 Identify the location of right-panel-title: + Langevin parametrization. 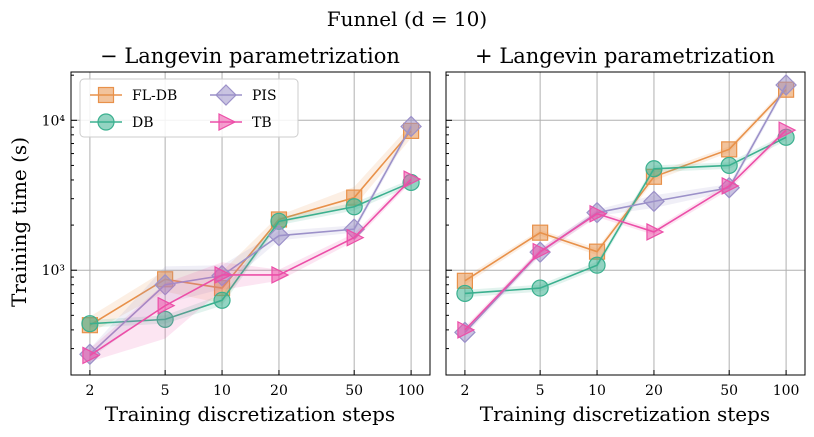
(625, 56).